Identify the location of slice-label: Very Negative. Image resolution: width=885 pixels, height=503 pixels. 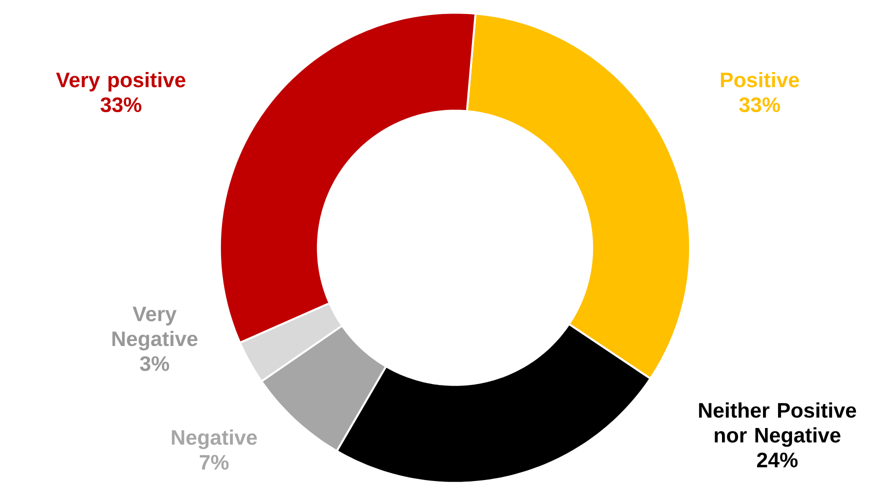
(155, 328).